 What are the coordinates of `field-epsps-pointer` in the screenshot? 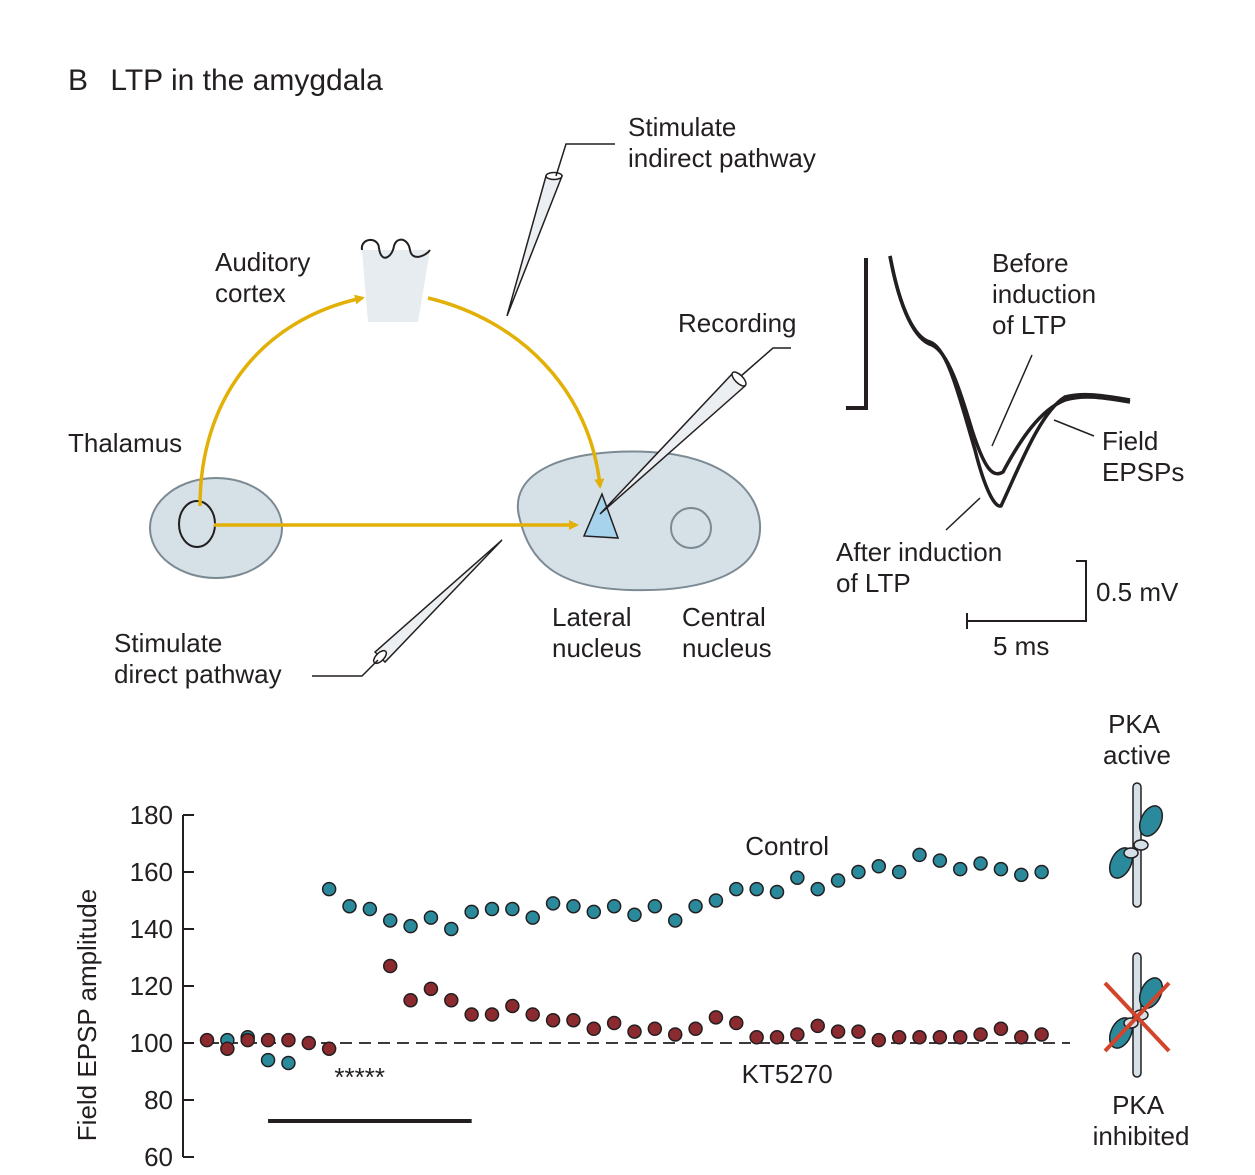 It's located at (1074, 428).